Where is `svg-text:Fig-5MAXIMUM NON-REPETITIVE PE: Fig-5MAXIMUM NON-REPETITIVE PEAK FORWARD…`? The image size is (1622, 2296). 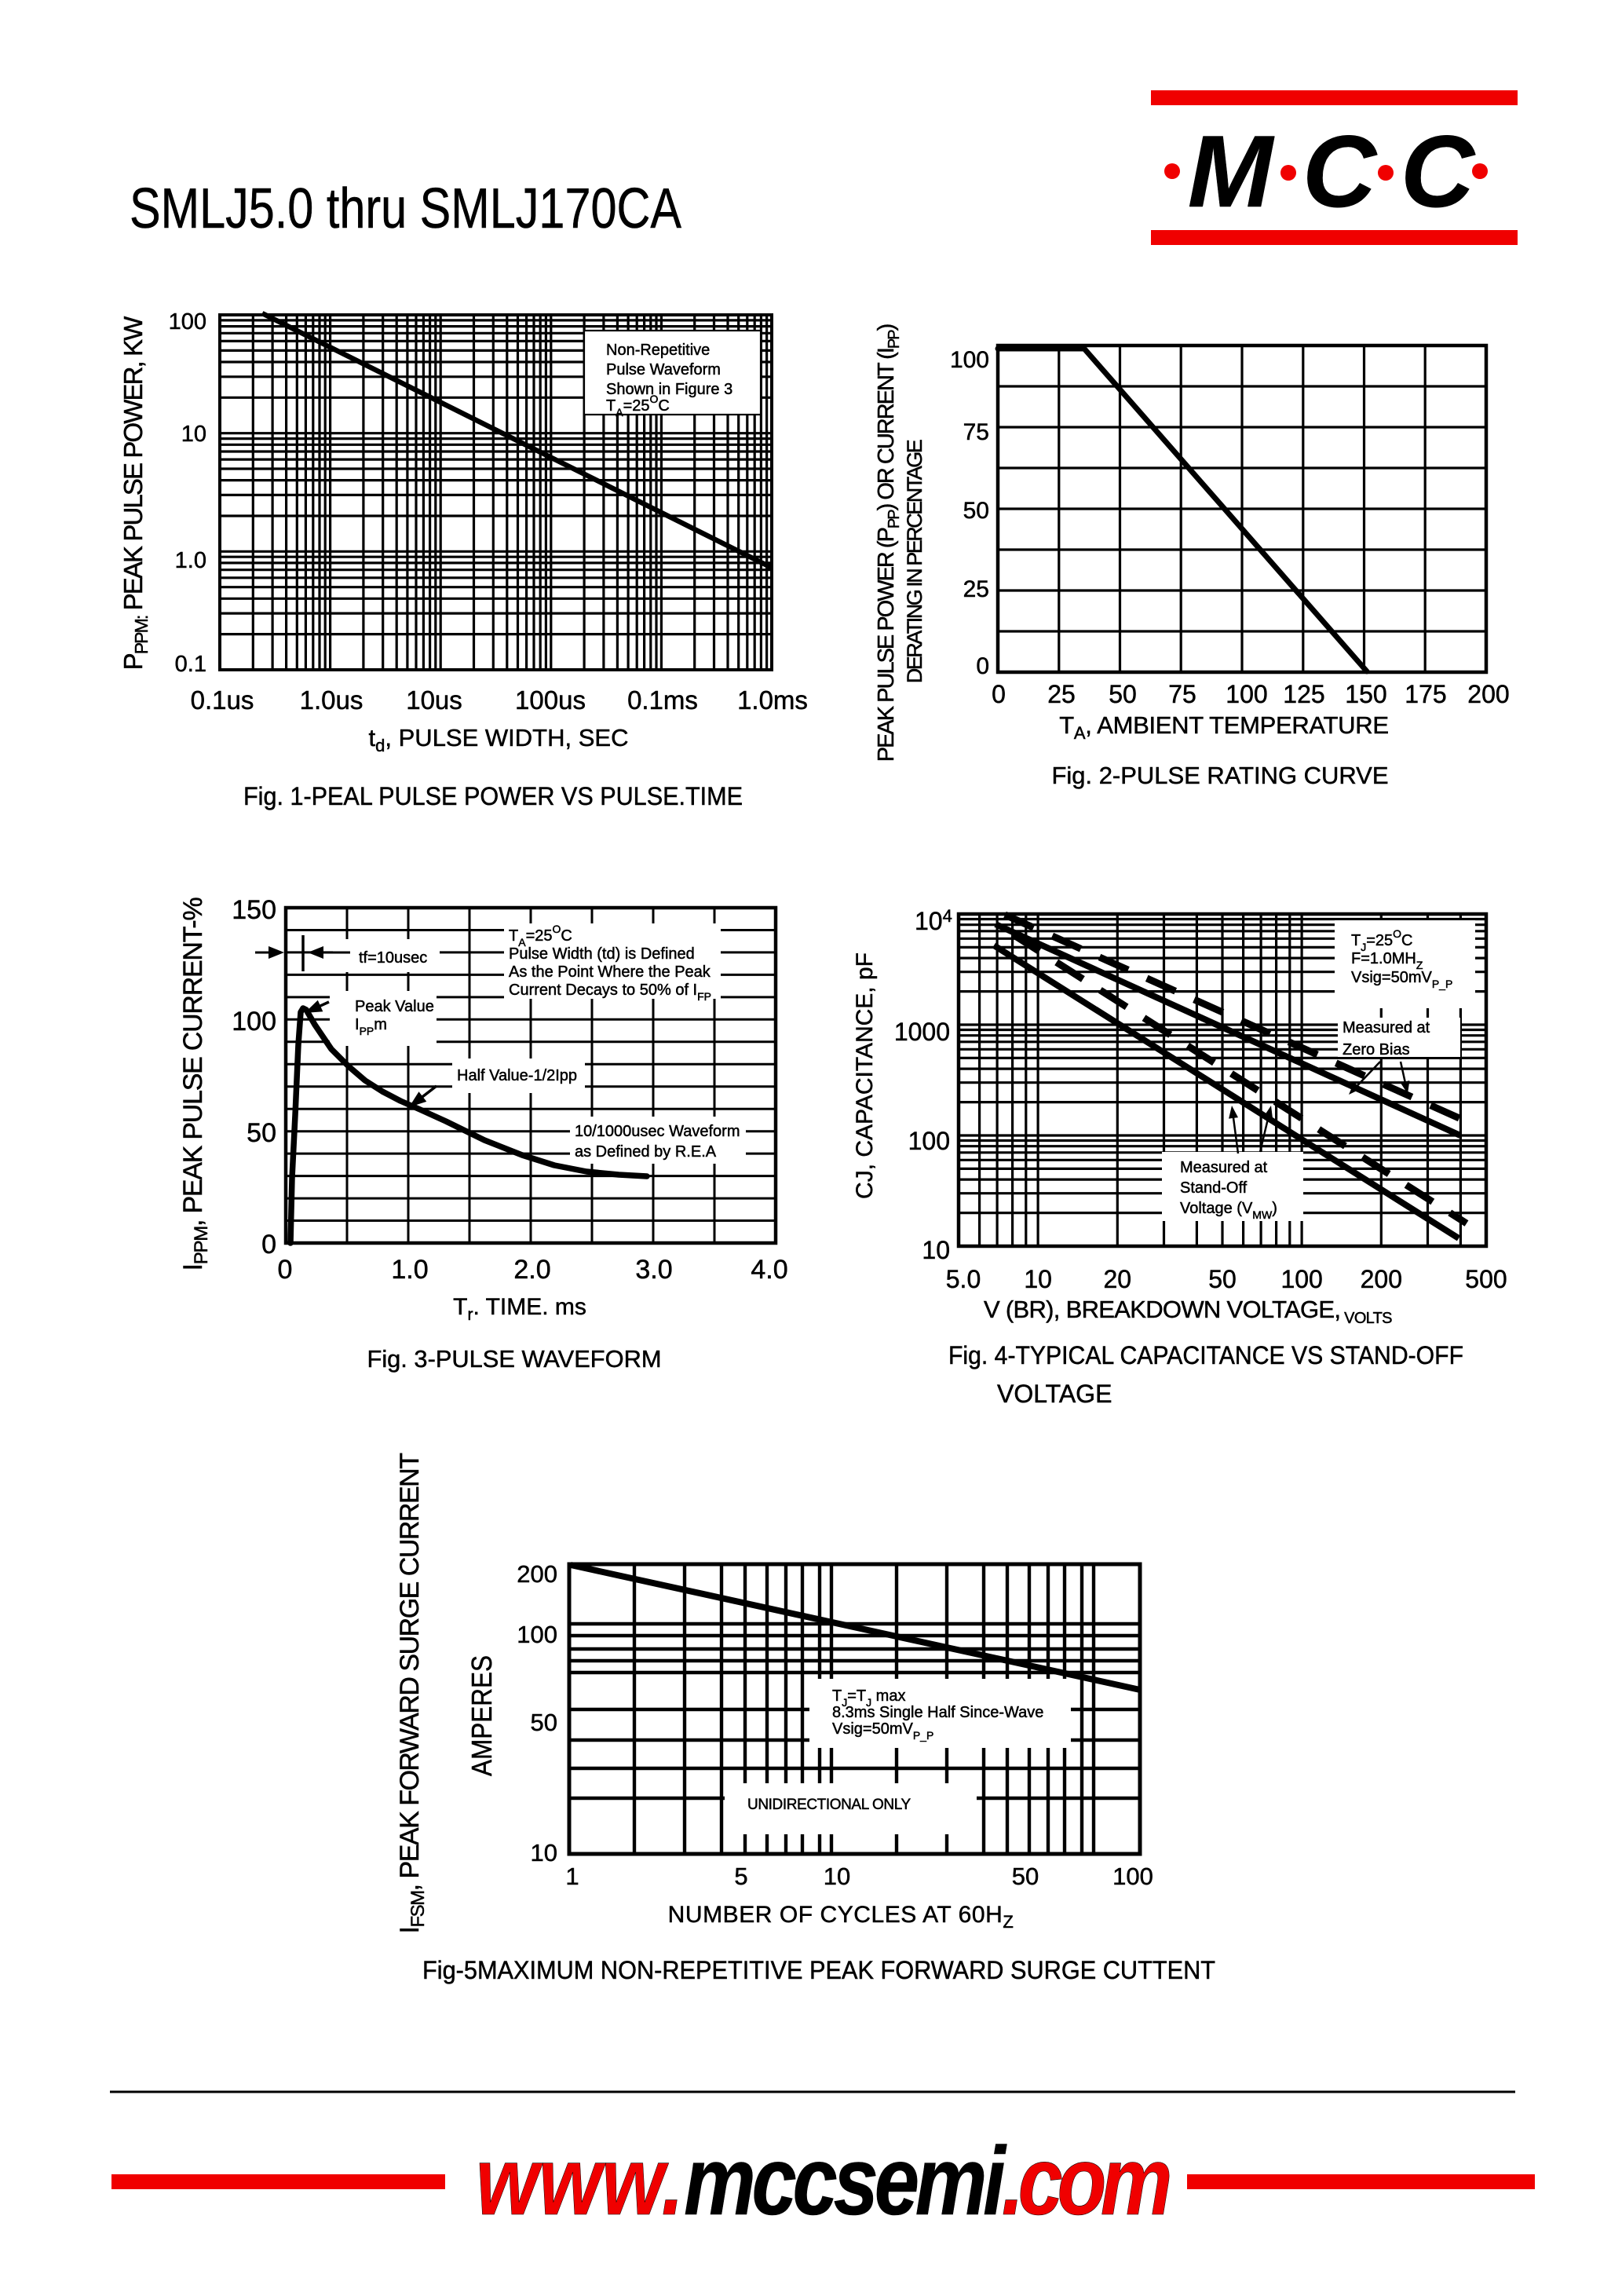
svg-text:Fig-5MAXIMUM NON-REPETITIVE PE: Fig-5MAXIMUM NON-REPETITIVE PEAK FORWARD… is located at coordinates (818, 1970).